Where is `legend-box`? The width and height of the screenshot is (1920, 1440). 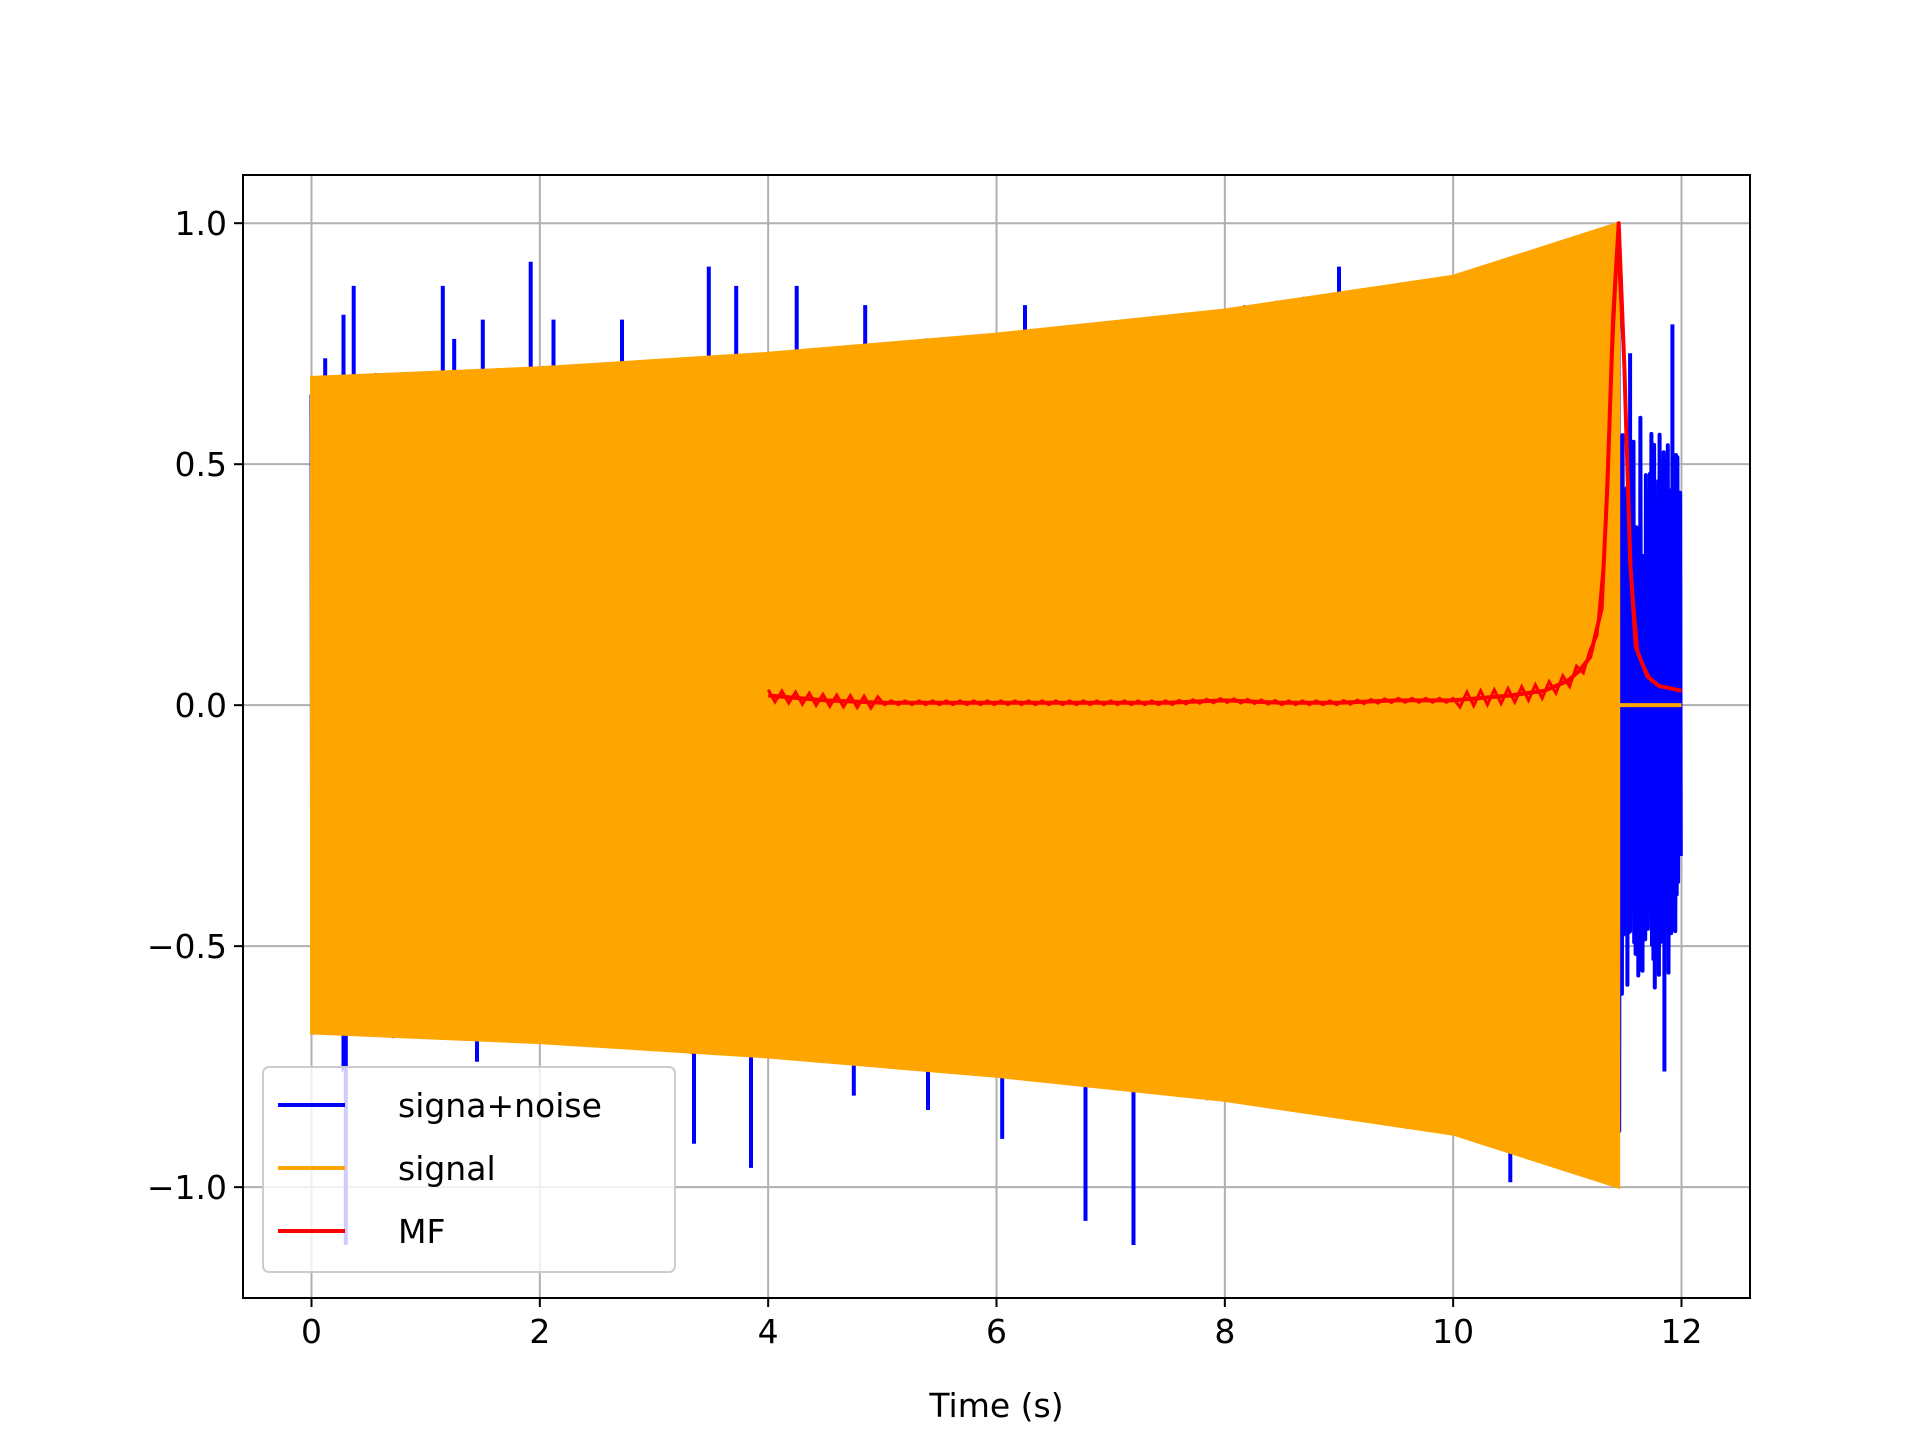
legend-box is located at coordinates (469, 1169).